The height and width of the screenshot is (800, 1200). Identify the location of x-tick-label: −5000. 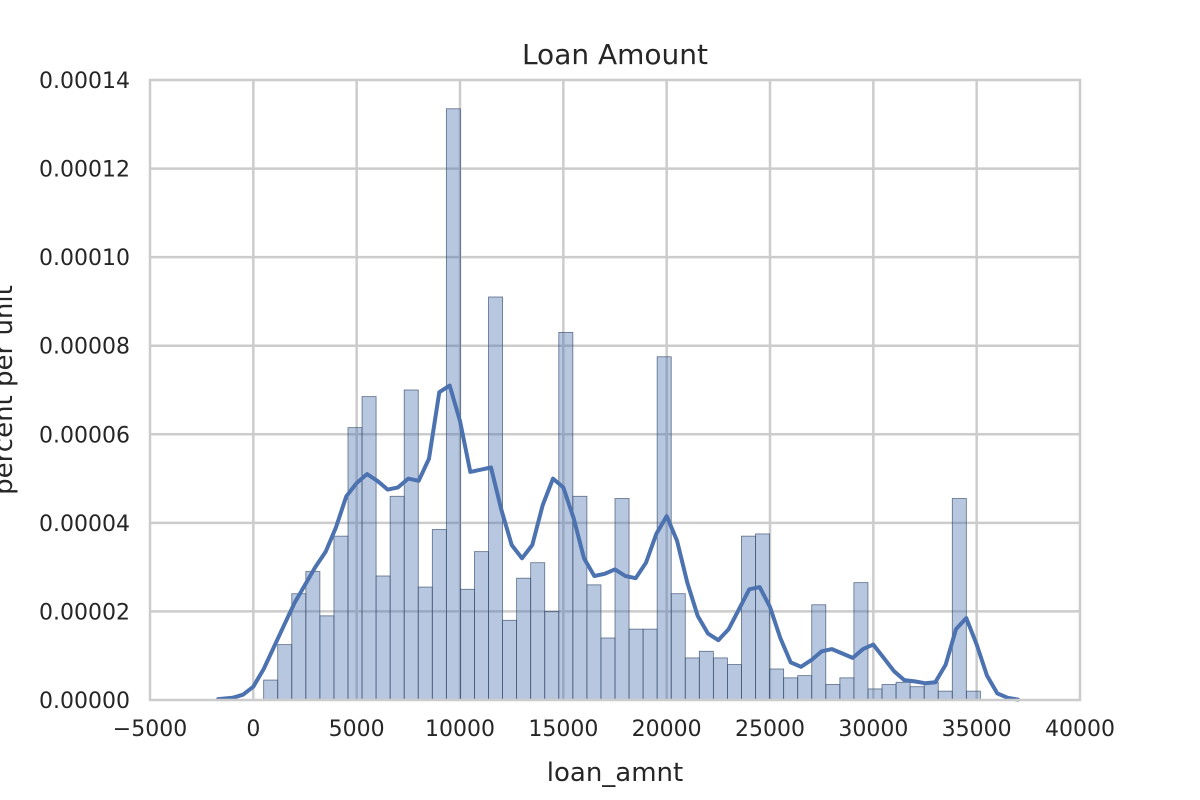
(150, 729).